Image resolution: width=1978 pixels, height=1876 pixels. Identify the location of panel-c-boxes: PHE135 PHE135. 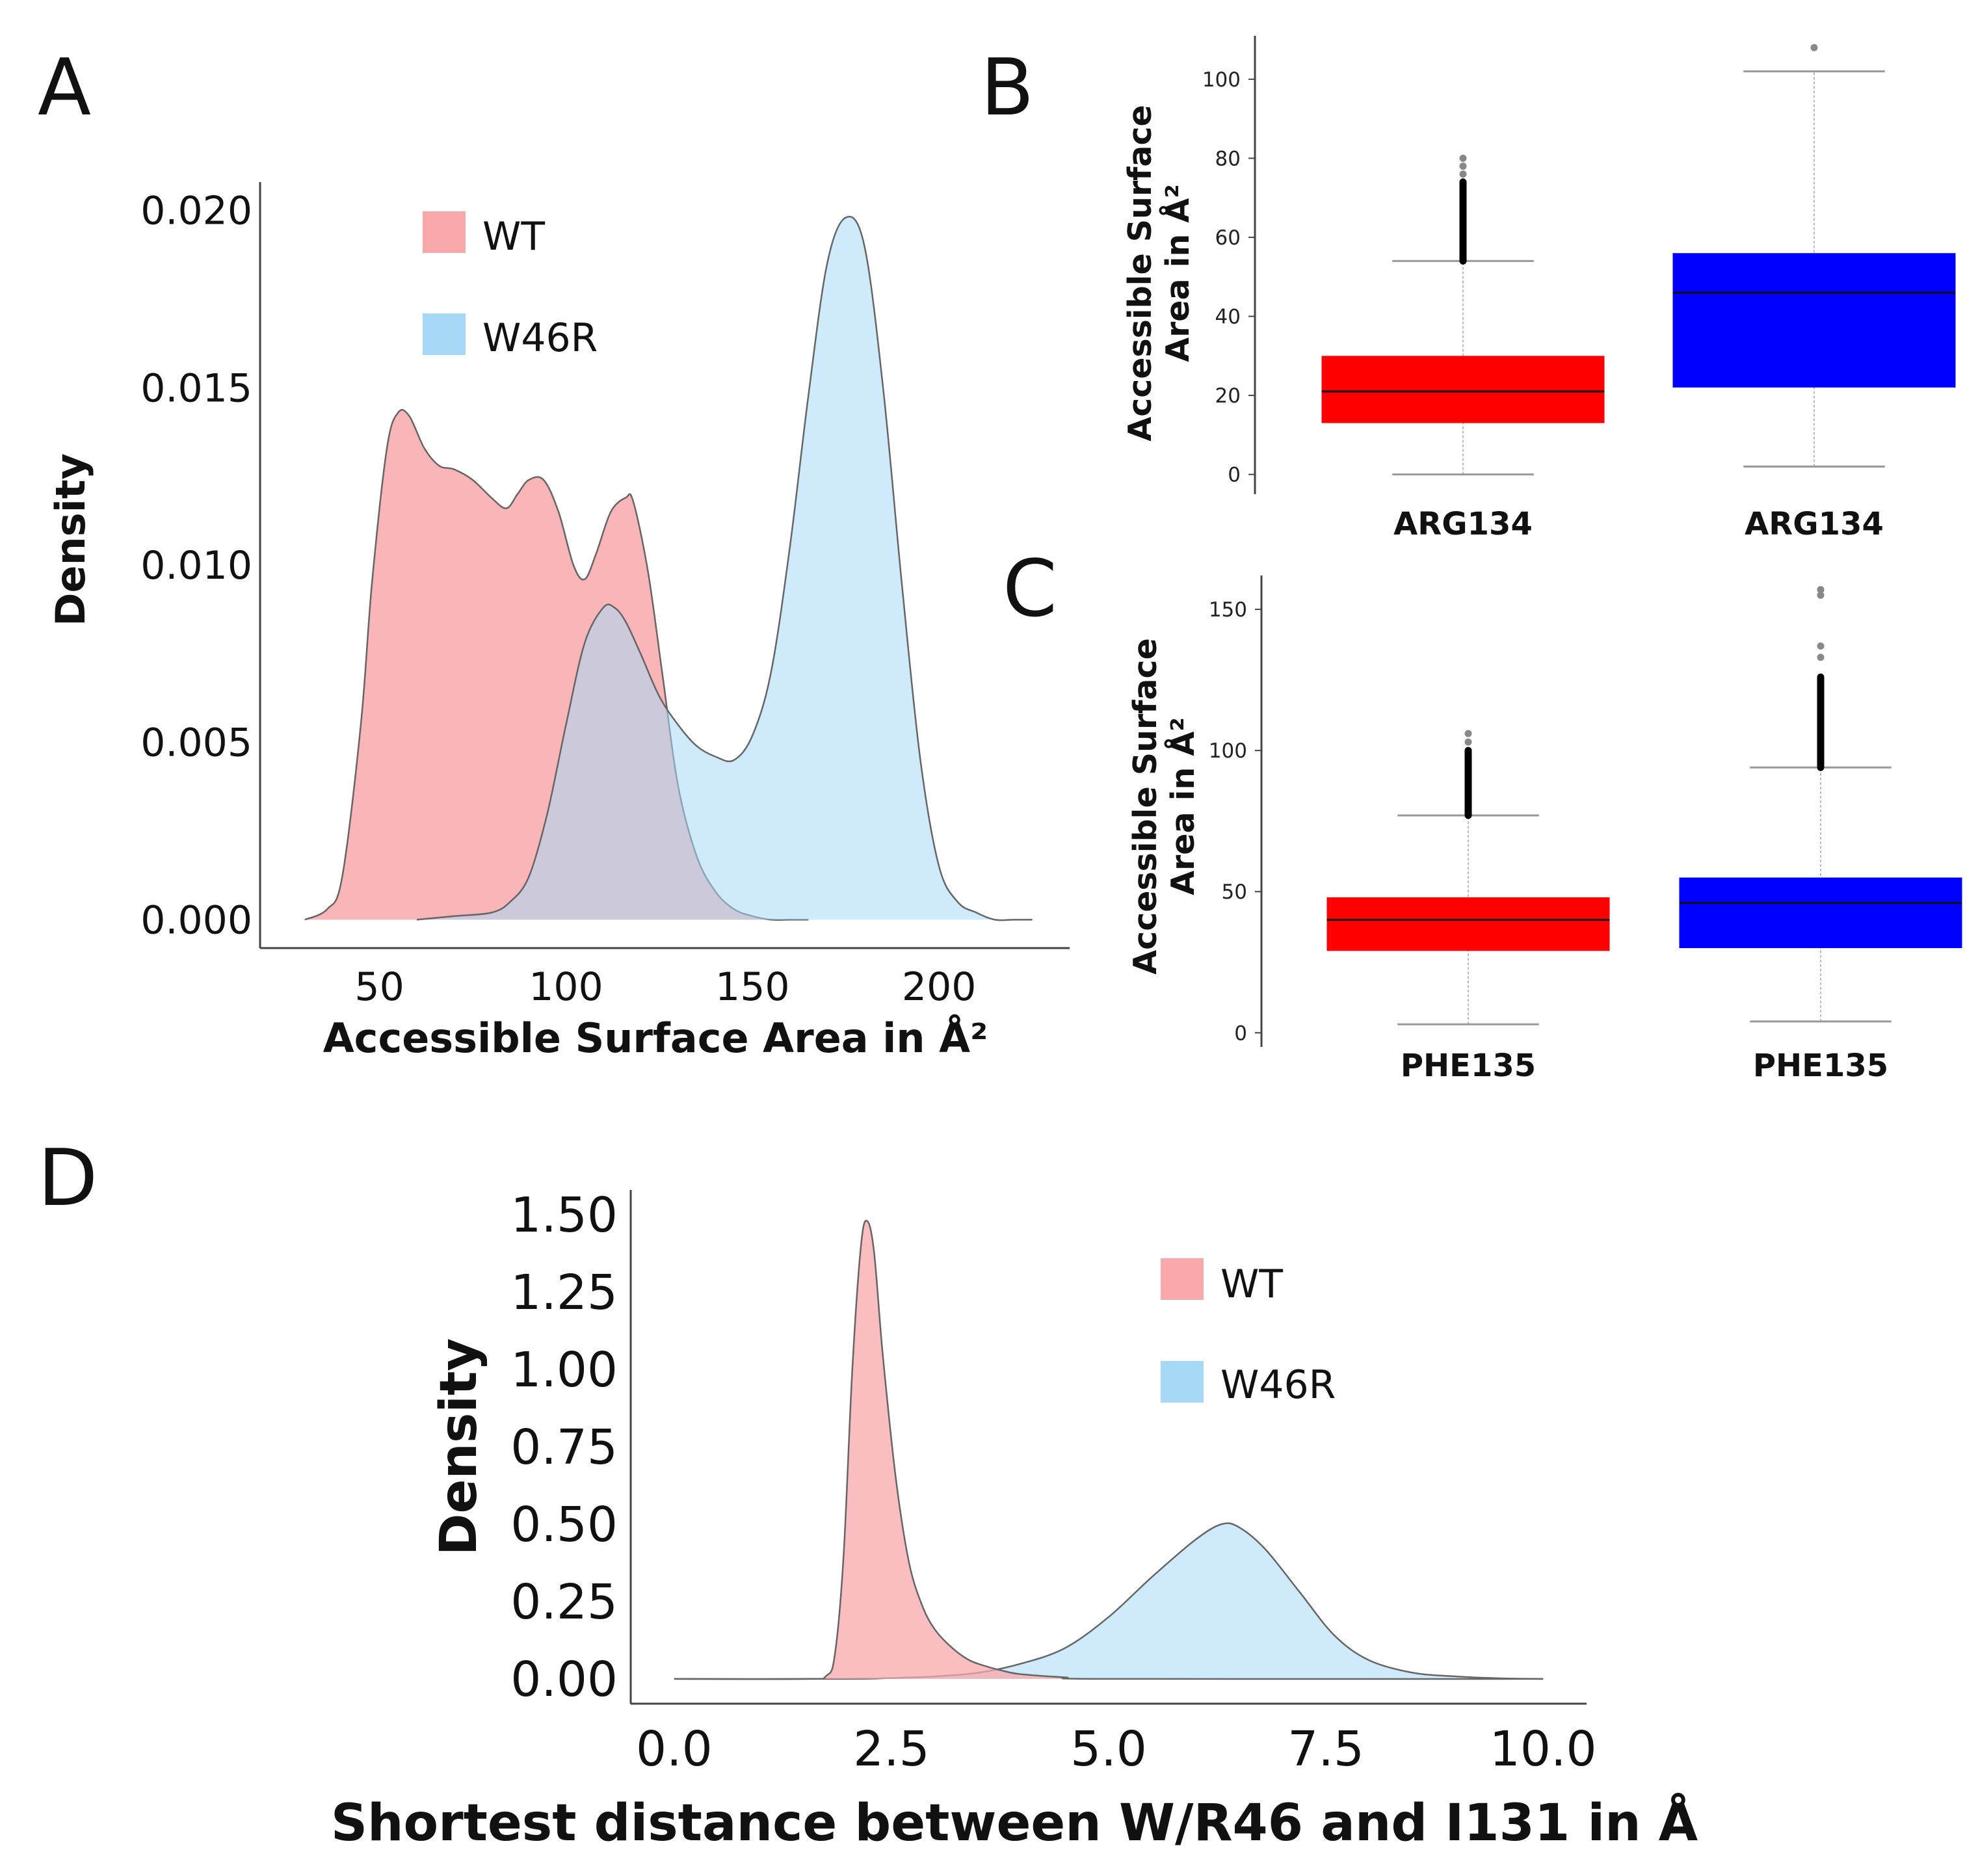
(1644, 835).